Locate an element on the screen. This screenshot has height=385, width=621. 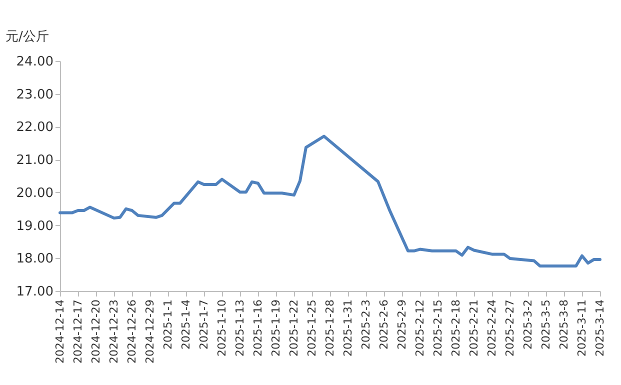
y-tick-label: 17.00 is located at coordinates (35, 292).